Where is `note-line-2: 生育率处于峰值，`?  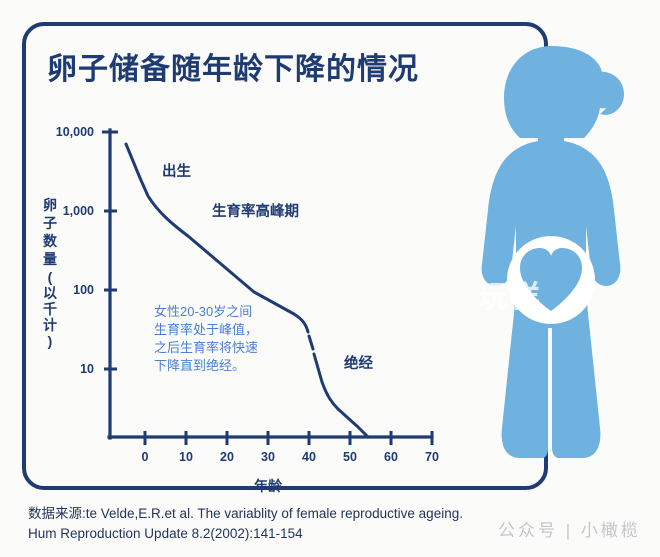
note-line-2: 生育率处于峰值， is located at coordinates (206, 329).